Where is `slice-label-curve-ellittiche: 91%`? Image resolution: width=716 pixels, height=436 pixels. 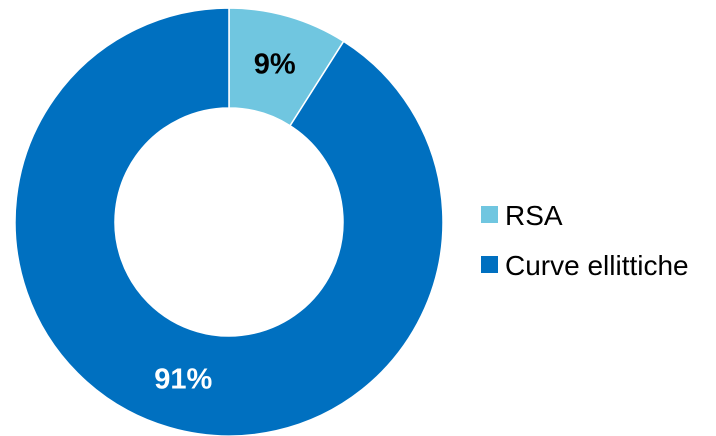
slice-label-curve-ellittiche: 91% is located at coordinates (183, 379).